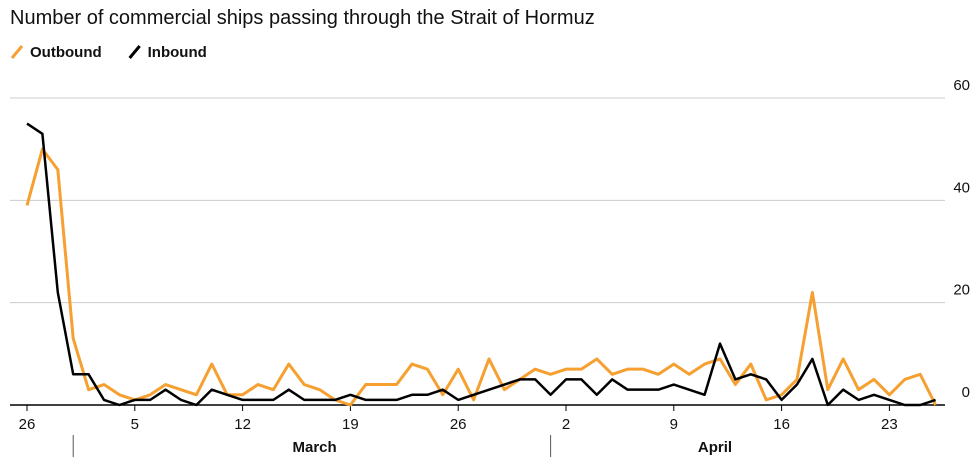 This screenshot has width=977, height=464. I want to click on x-tick-label: 9, so click(674, 424).